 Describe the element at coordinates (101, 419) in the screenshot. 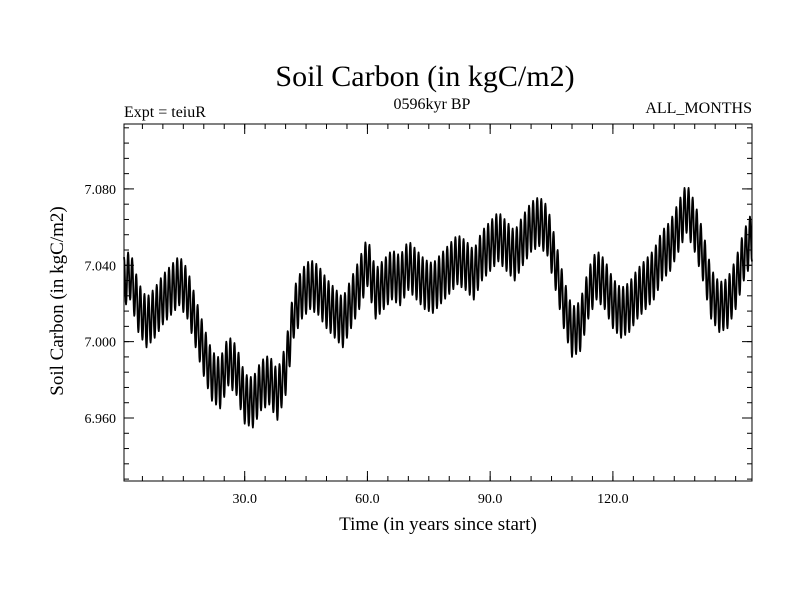

I see `y-tick-label: 6.960` at that location.